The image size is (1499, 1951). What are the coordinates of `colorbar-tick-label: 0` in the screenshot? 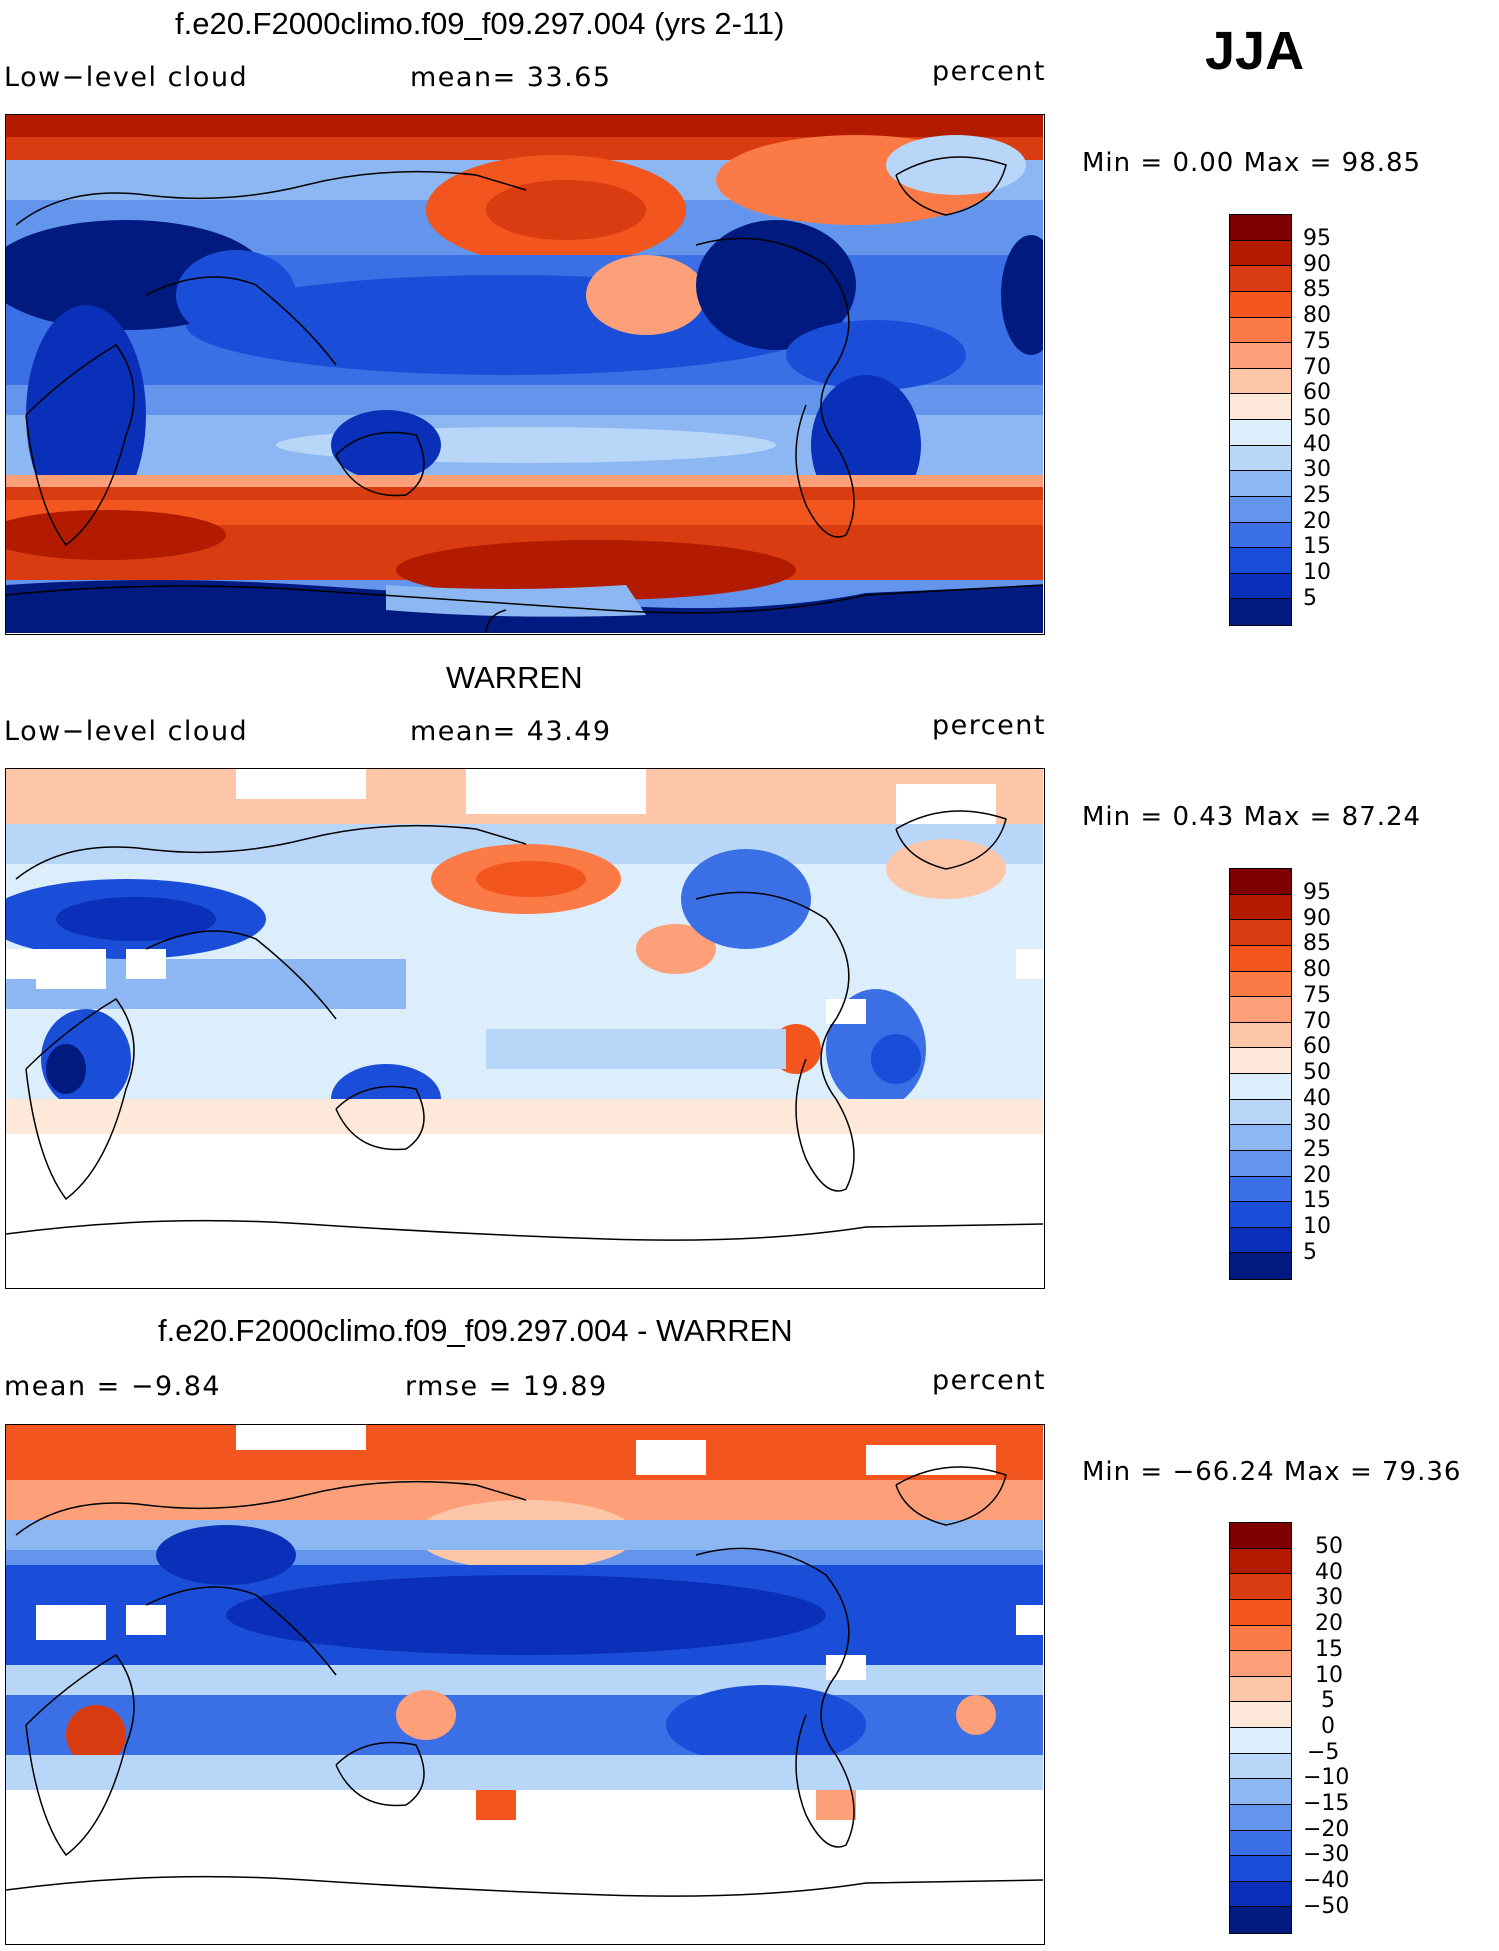 It's located at (1328, 1726).